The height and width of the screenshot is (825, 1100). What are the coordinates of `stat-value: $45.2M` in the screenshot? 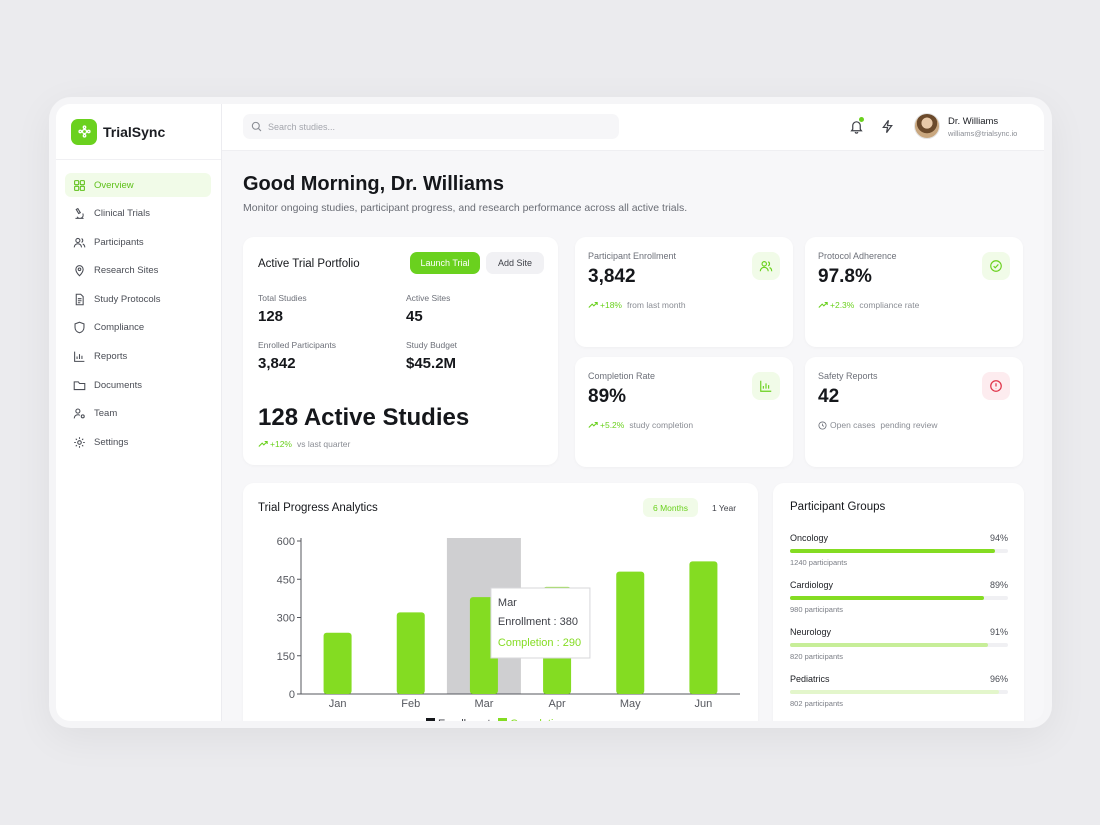 It's located at (431, 363).